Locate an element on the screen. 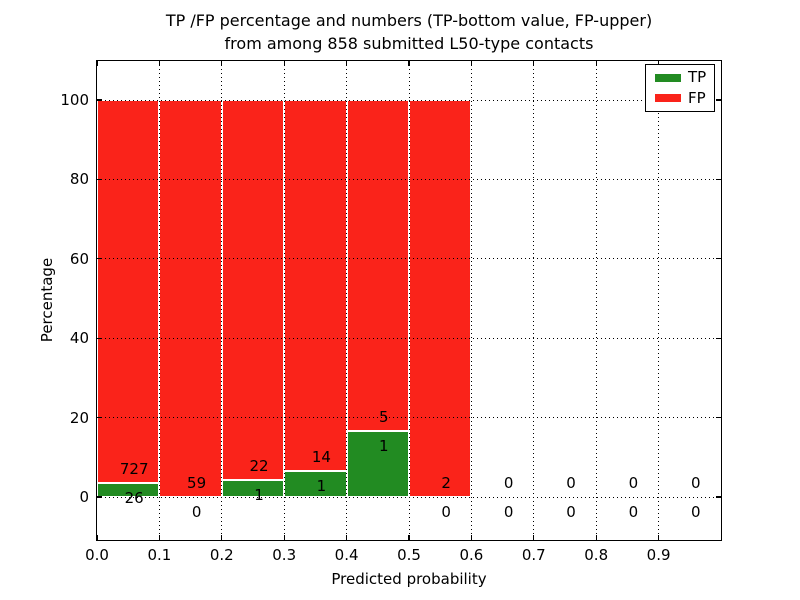 Image resolution: width=800 pixels, height=600 pixels. fp-count-label: 5 is located at coordinates (384, 416).